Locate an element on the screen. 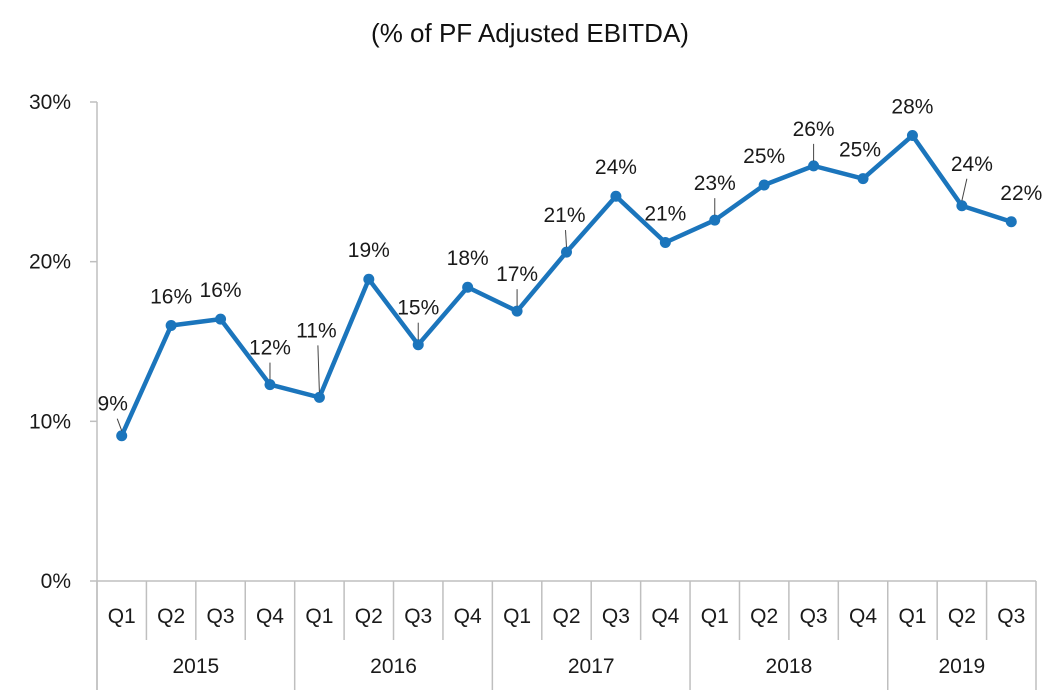 Image resolution: width=1060 pixels, height=700 pixels. data-label: 19% is located at coordinates (369, 250).